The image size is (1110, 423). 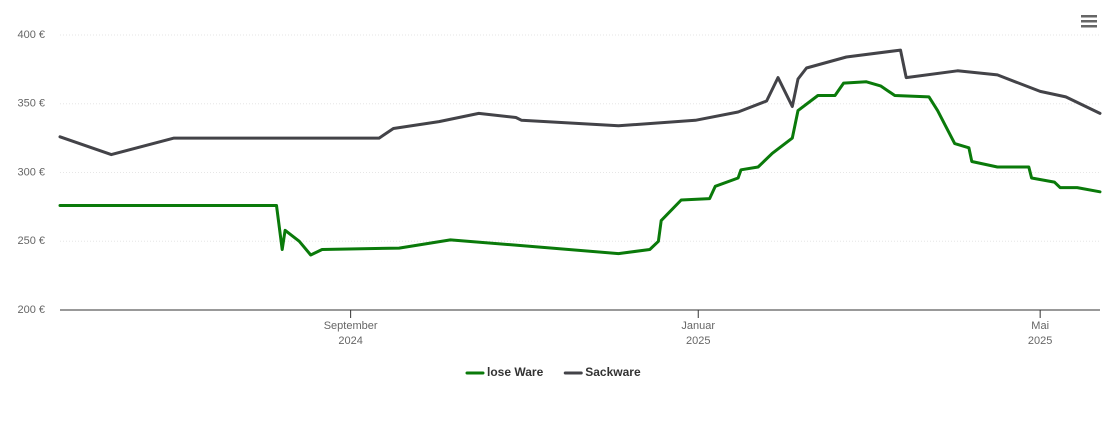 What do you see at coordinates (613, 372) in the screenshot?
I see `legend-label: Sackware` at bounding box center [613, 372].